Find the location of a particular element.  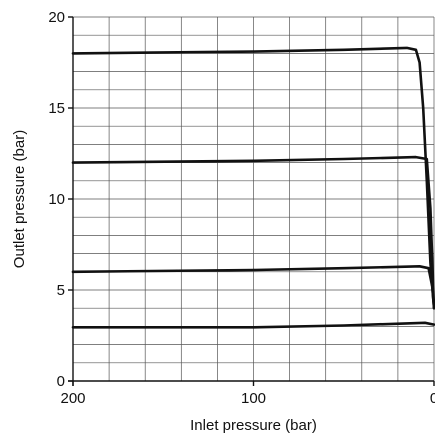

y-tick-label: 5 is located at coordinates (61, 290).